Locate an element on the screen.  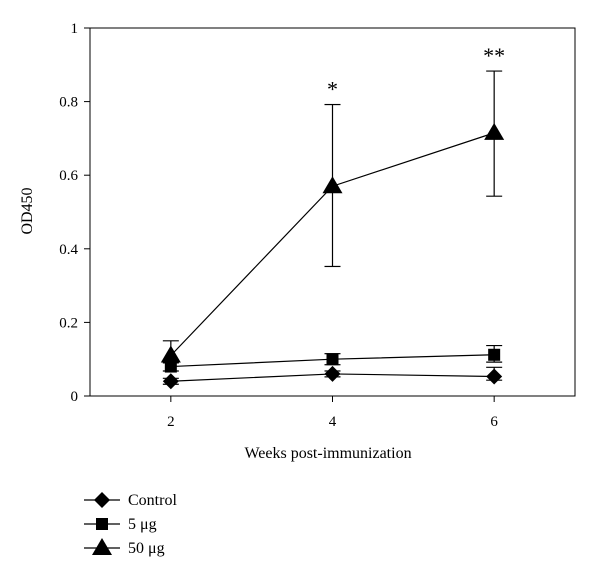
y-tick-label: 0.4 is located at coordinates (68, 250).